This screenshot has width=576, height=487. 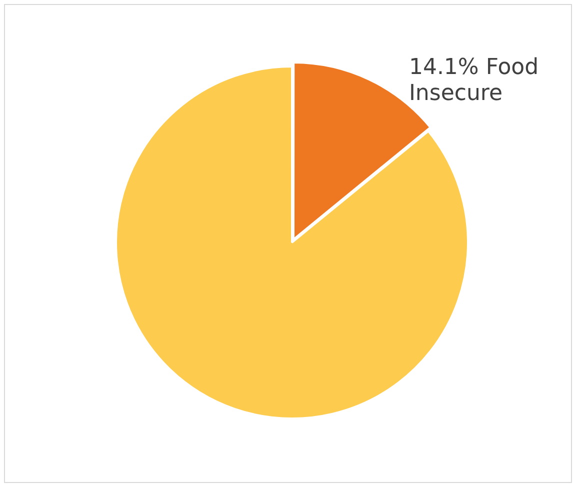 I want to click on slice-label: 14.1% Food Insecure, so click(x=473, y=80).